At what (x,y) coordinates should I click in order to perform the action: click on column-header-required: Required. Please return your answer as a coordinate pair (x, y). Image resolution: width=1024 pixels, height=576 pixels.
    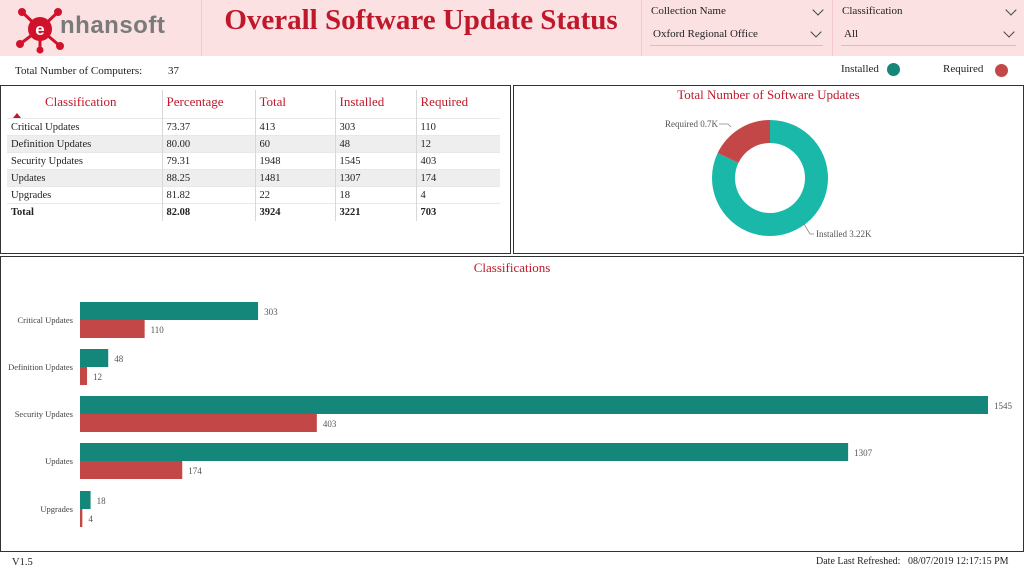
    Looking at the image, I should click on (444, 101).